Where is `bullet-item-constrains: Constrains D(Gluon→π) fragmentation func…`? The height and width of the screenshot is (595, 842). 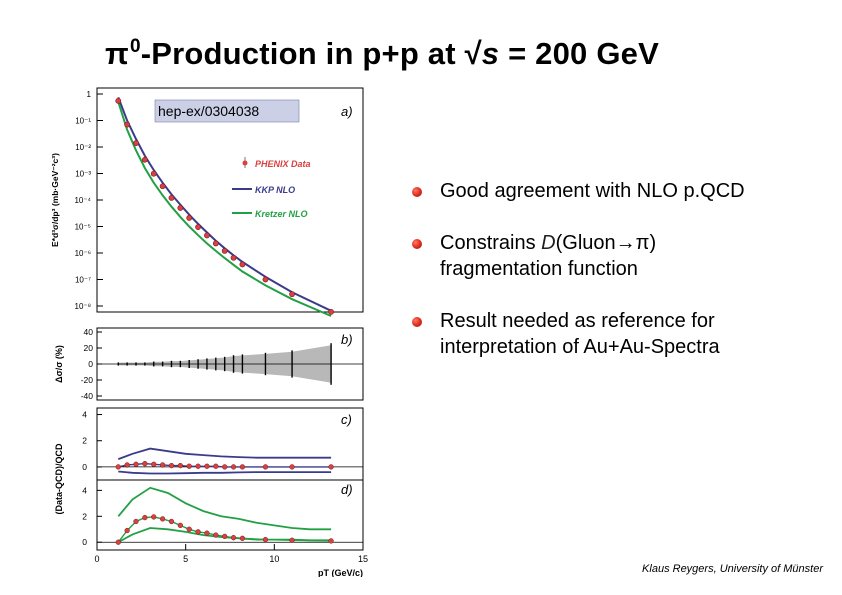 bullet-item-constrains: Constrains D(Gluon→π) fragmentation func… is located at coordinates (620, 256).